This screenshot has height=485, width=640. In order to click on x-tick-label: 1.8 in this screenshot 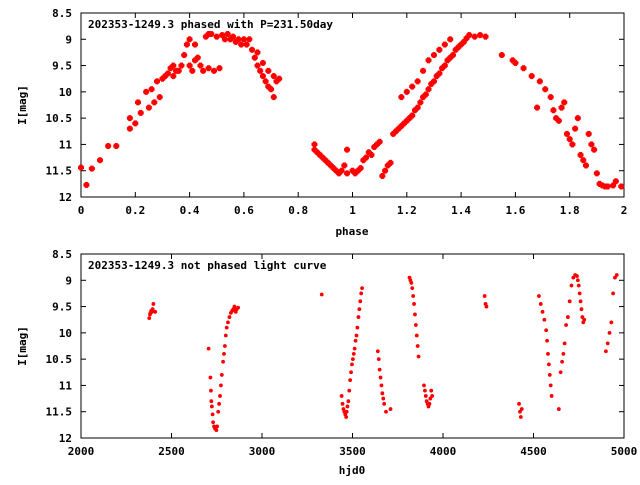, I will do `click(570, 210)`.